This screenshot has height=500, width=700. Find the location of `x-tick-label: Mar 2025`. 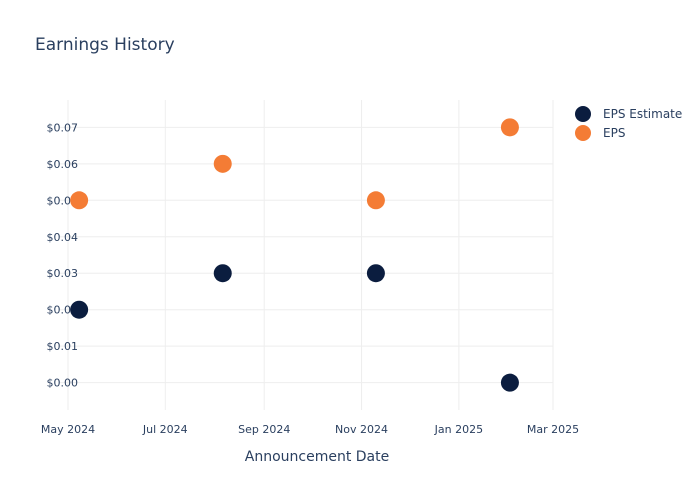

x-tick-label: Mar 2025 is located at coordinates (553, 429).